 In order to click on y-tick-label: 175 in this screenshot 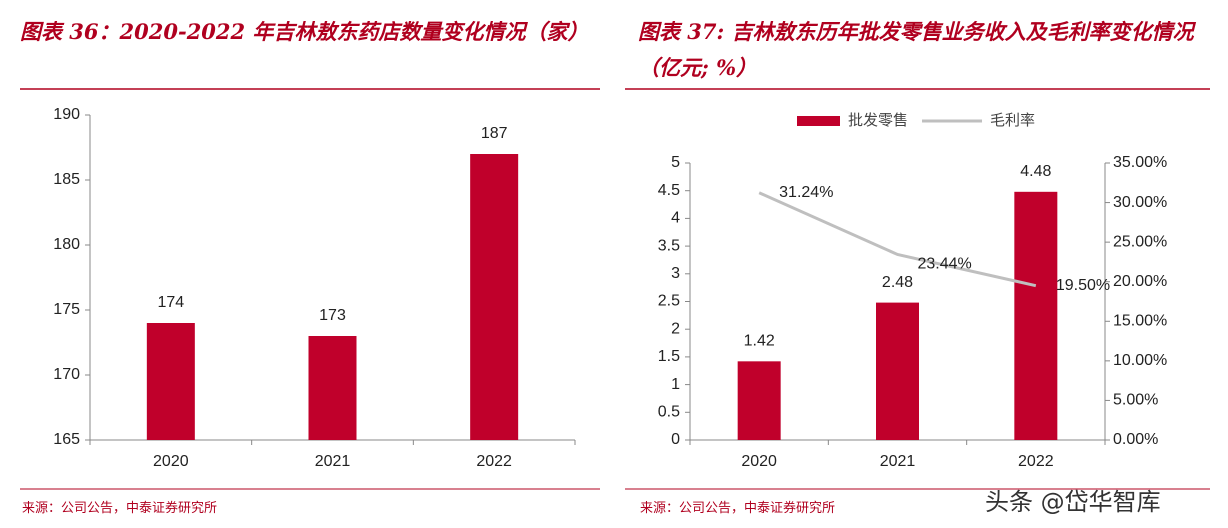, I will do `click(66, 309)`.